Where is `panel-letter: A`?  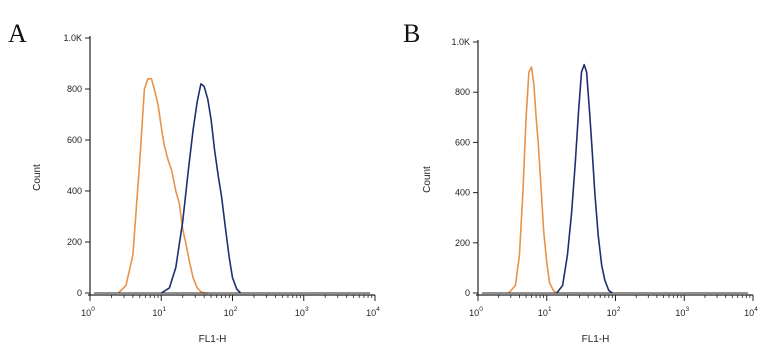
panel-letter: A is located at coordinates (17, 33).